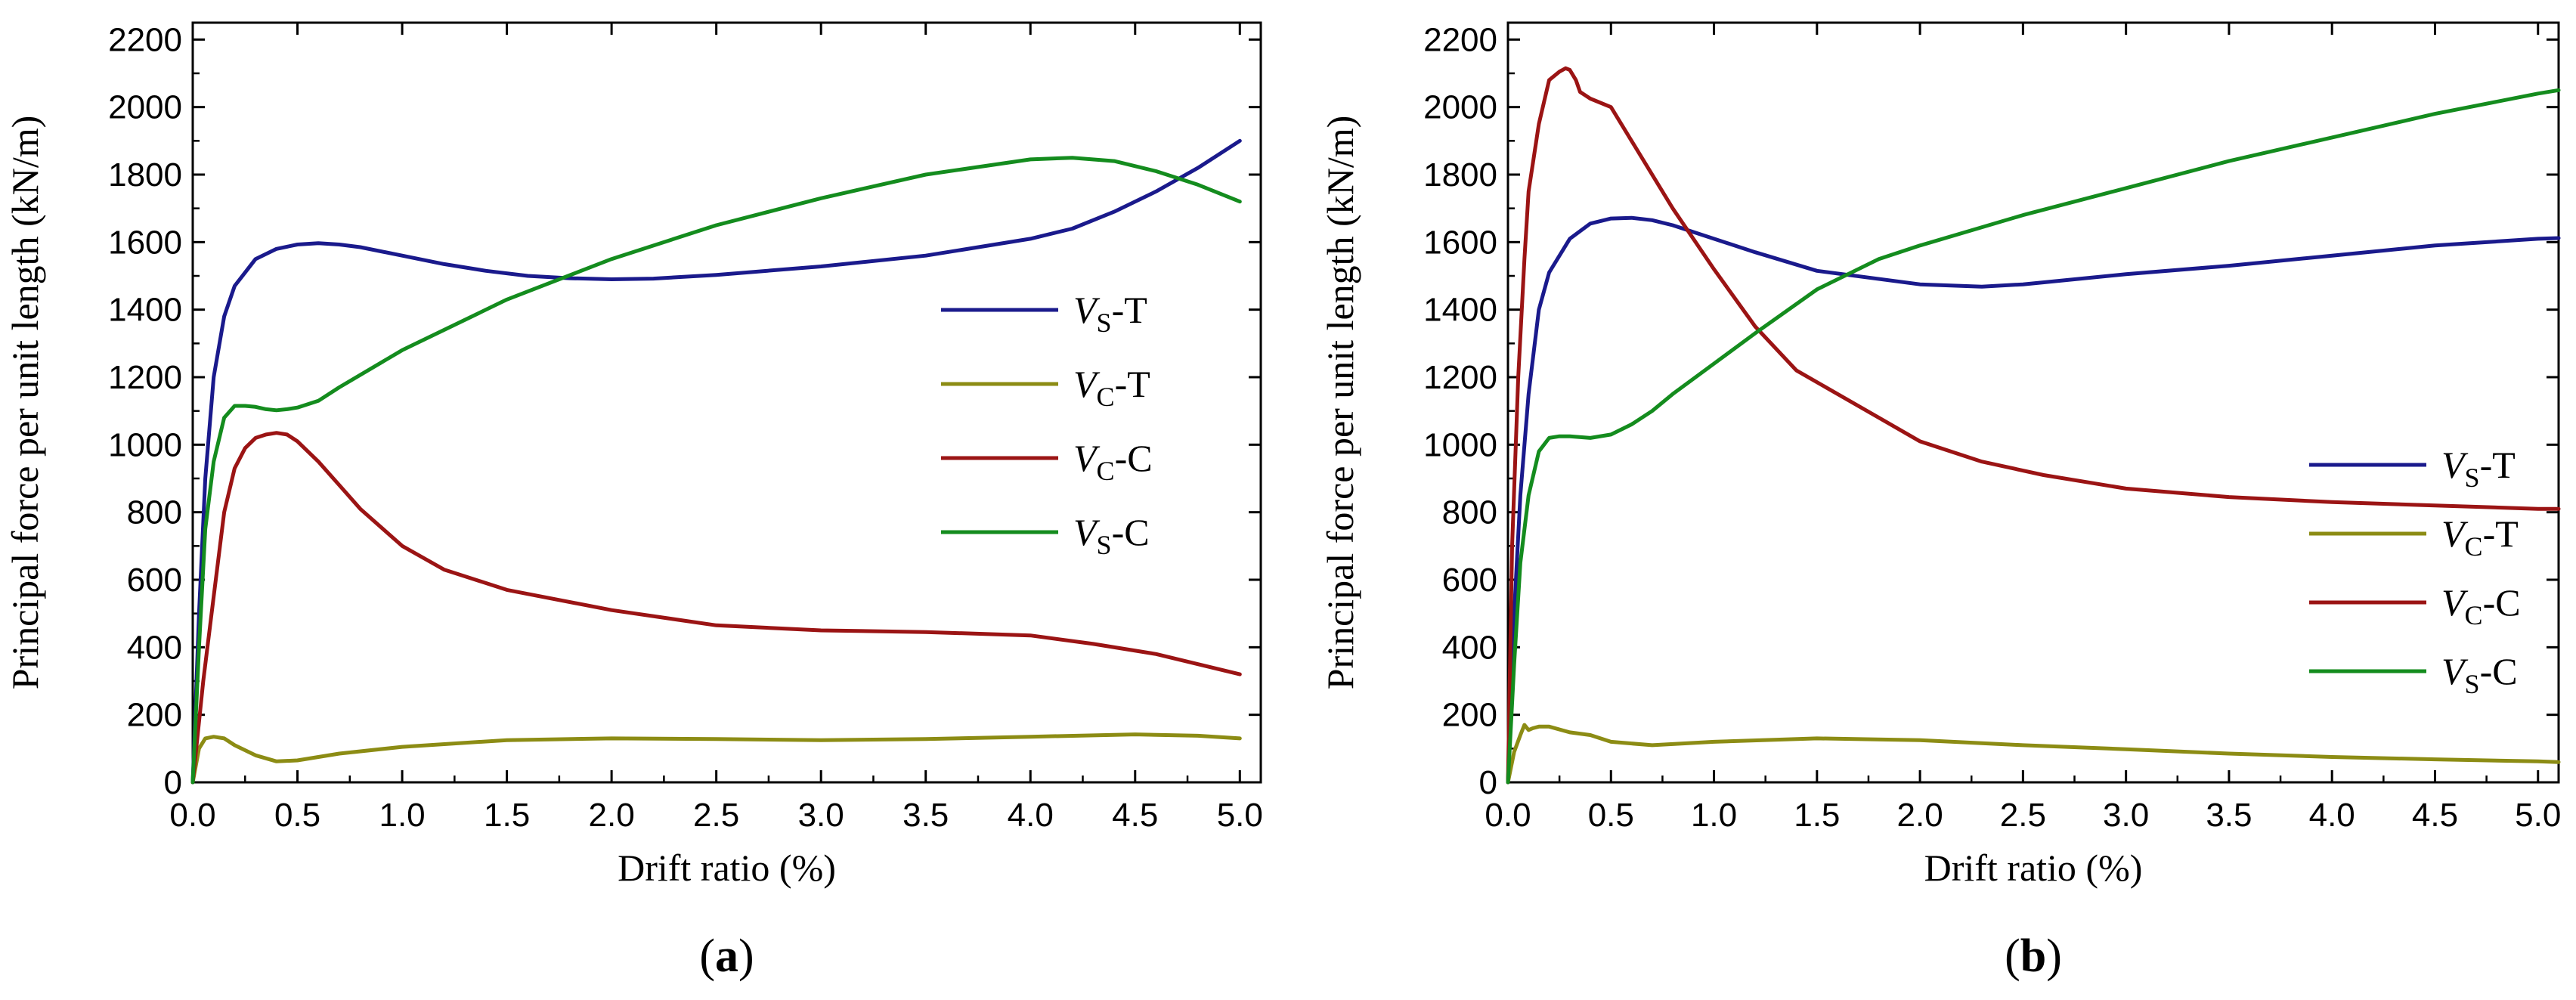  Describe the element at coordinates (2033, 956) in the screenshot. I see `panel-label: (b)` at that location.